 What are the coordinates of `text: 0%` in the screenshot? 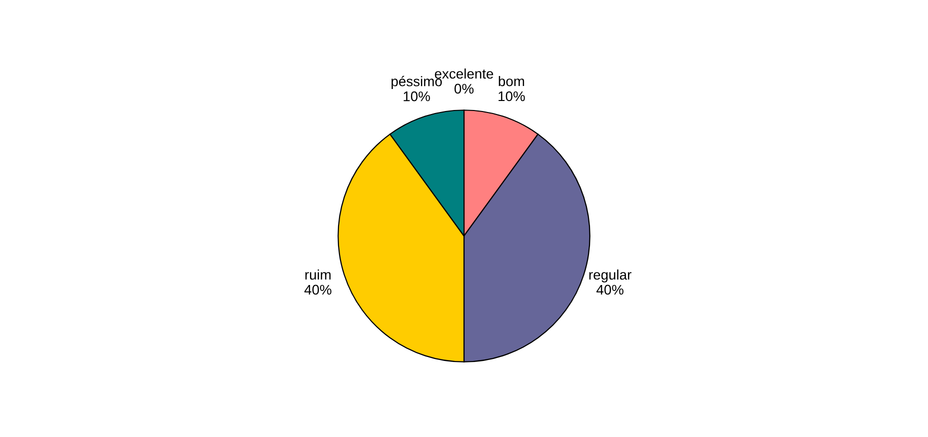 It's located at (464, 89).